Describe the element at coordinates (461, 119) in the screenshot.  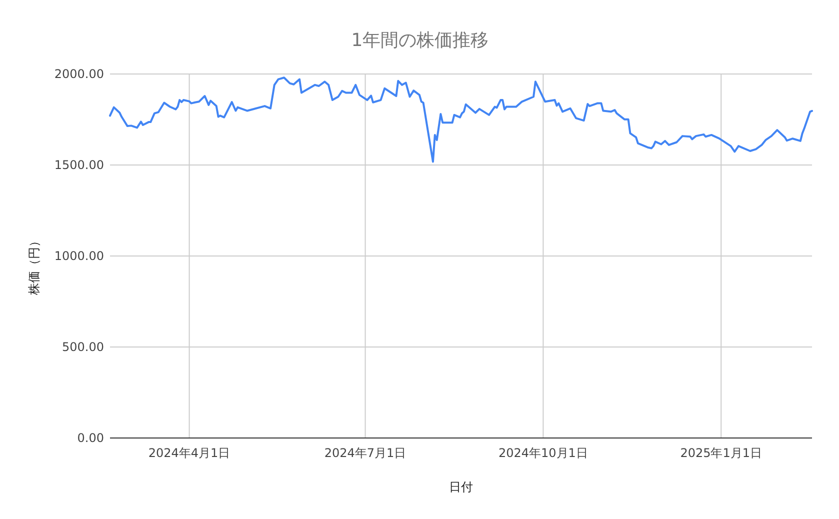
I see `line-series` at that location.